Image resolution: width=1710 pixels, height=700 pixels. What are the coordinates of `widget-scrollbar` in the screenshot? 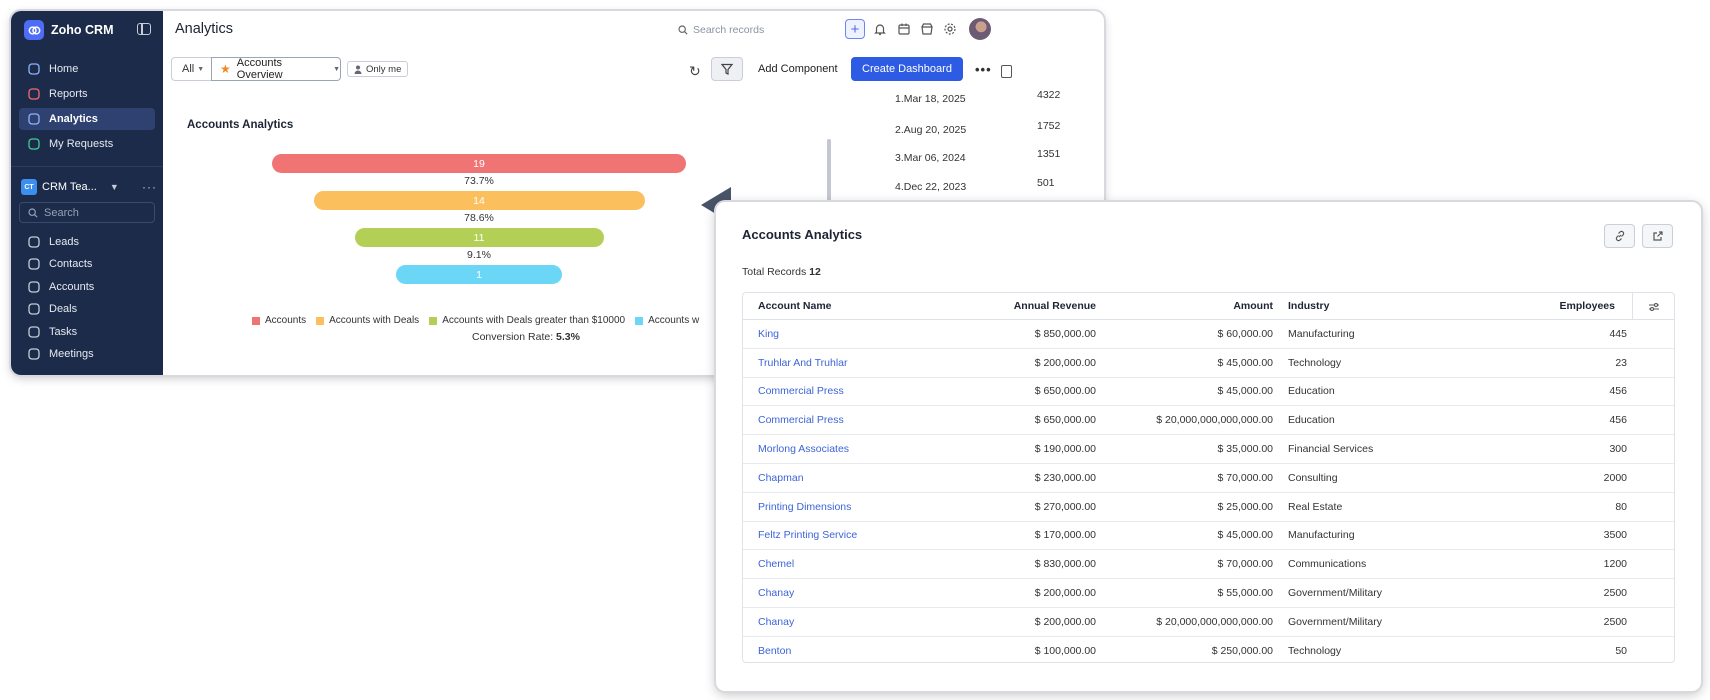 It's located at (829, 174).